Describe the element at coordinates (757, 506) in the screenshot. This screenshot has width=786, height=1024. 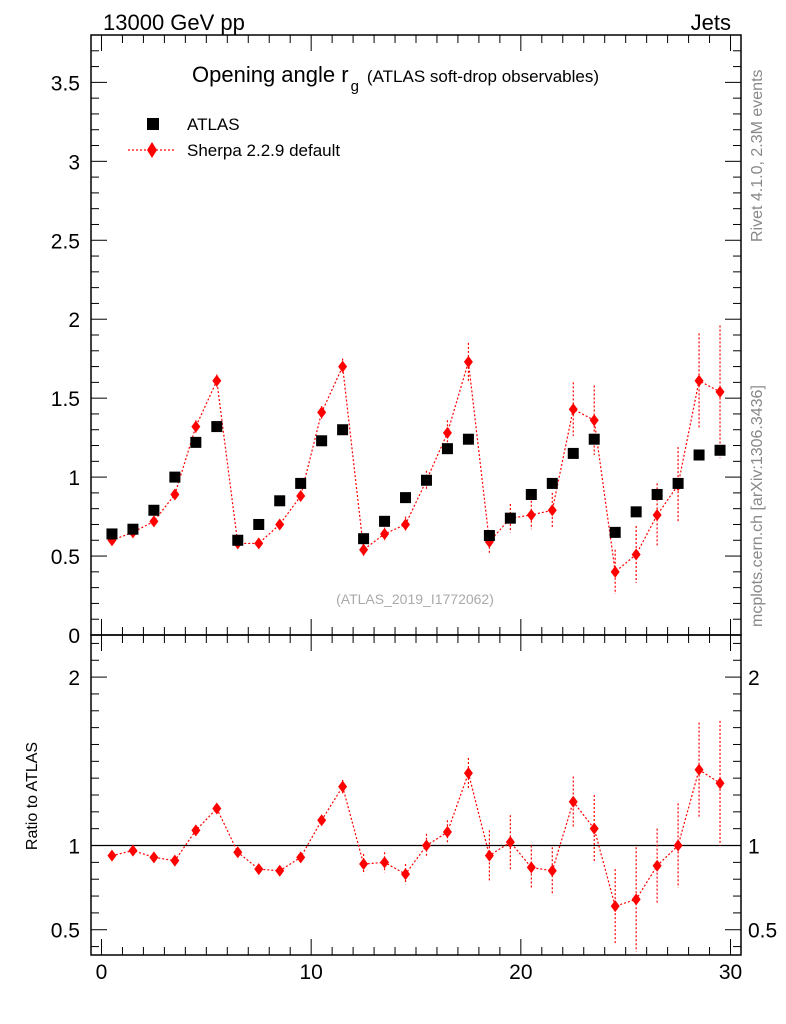
I see `mcplots-label: mcplots.cern.ch [arXiv:1306.3436]` at that location.